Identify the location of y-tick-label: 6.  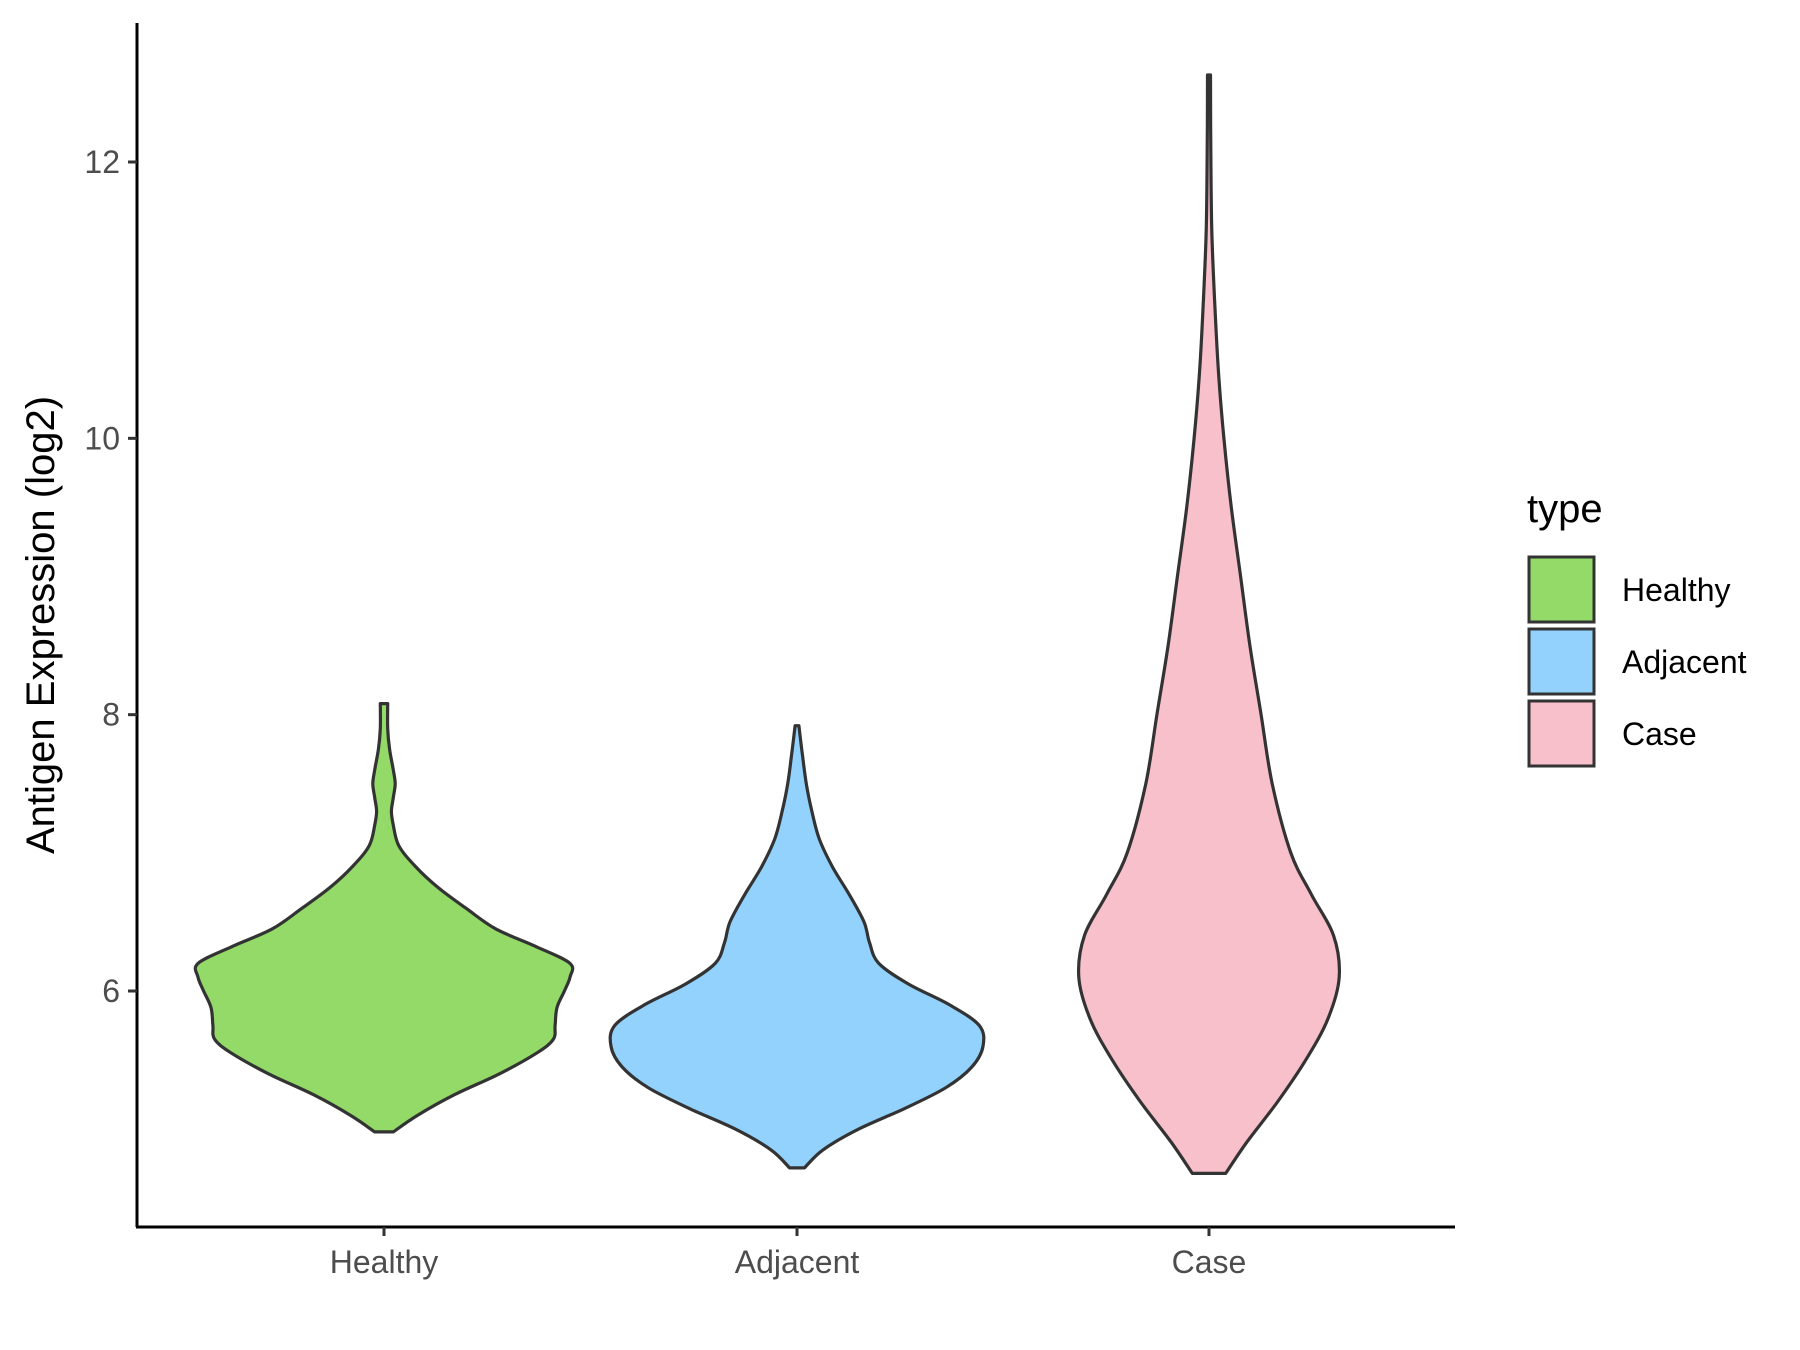
(111, 991).